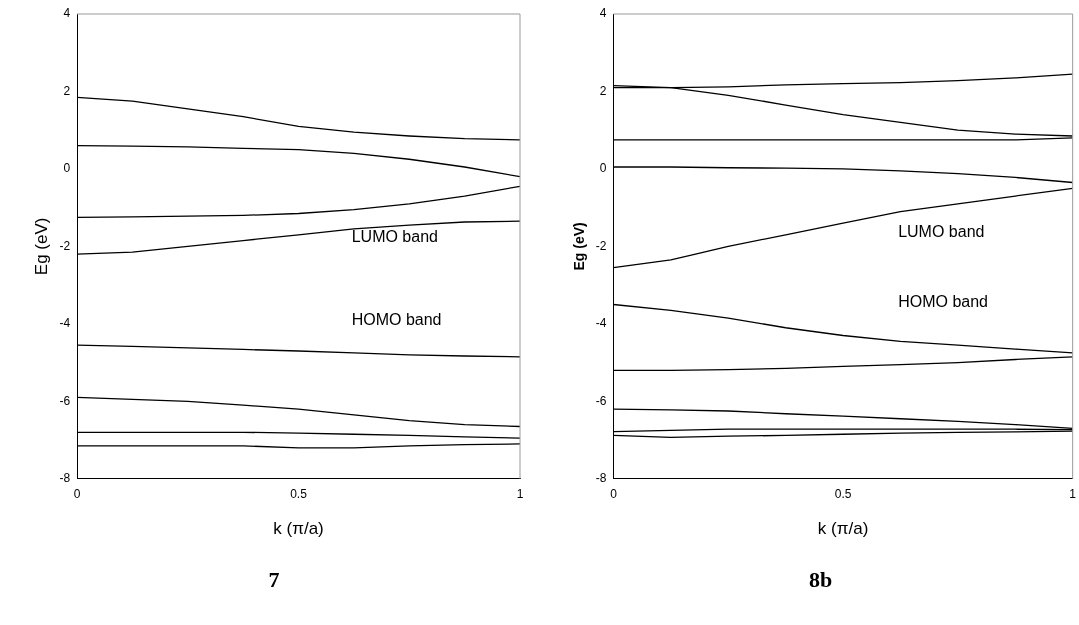  Describe the element at coordinates (820, 580) in the screenshot. I see `text: 8b` at that location.